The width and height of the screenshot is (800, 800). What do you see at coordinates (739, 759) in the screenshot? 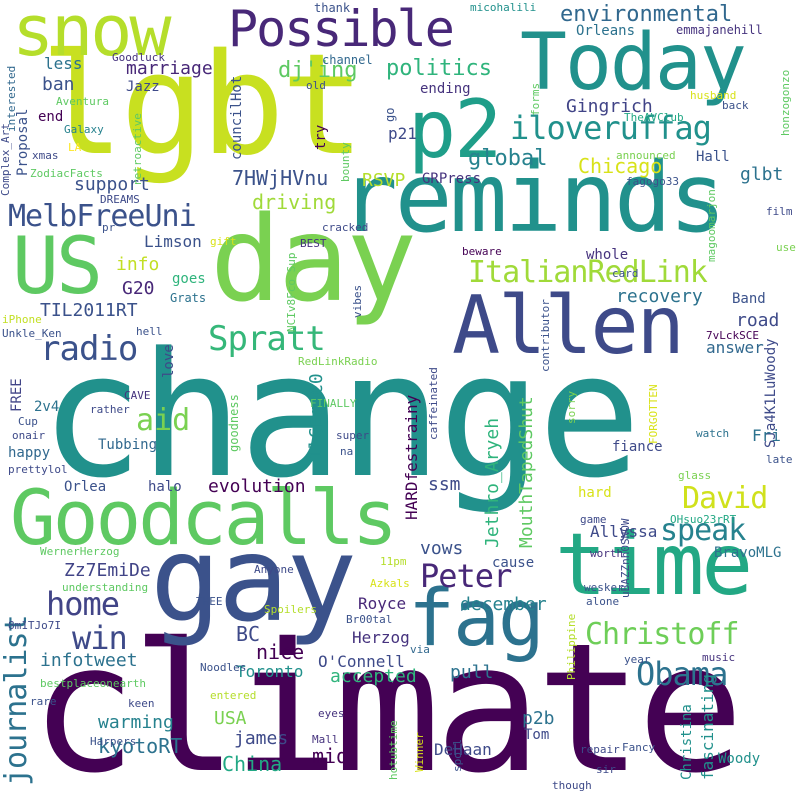
I see `word-woody: Woody` at bounding box center [739, 759].